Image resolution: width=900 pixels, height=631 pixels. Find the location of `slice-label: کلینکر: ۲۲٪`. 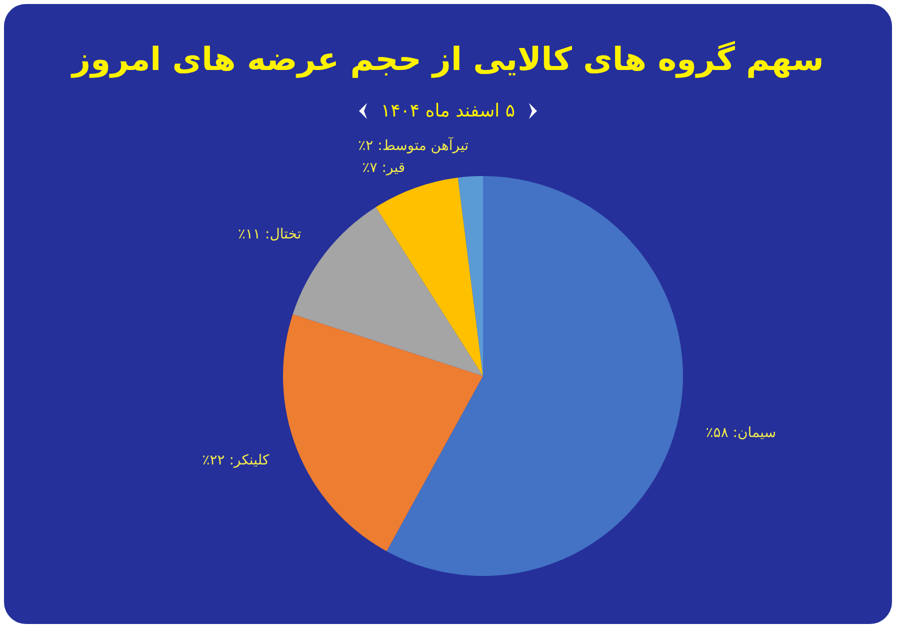

slice-label: کلینکر: ۲۲٪ is located at coordinates (236, 460).